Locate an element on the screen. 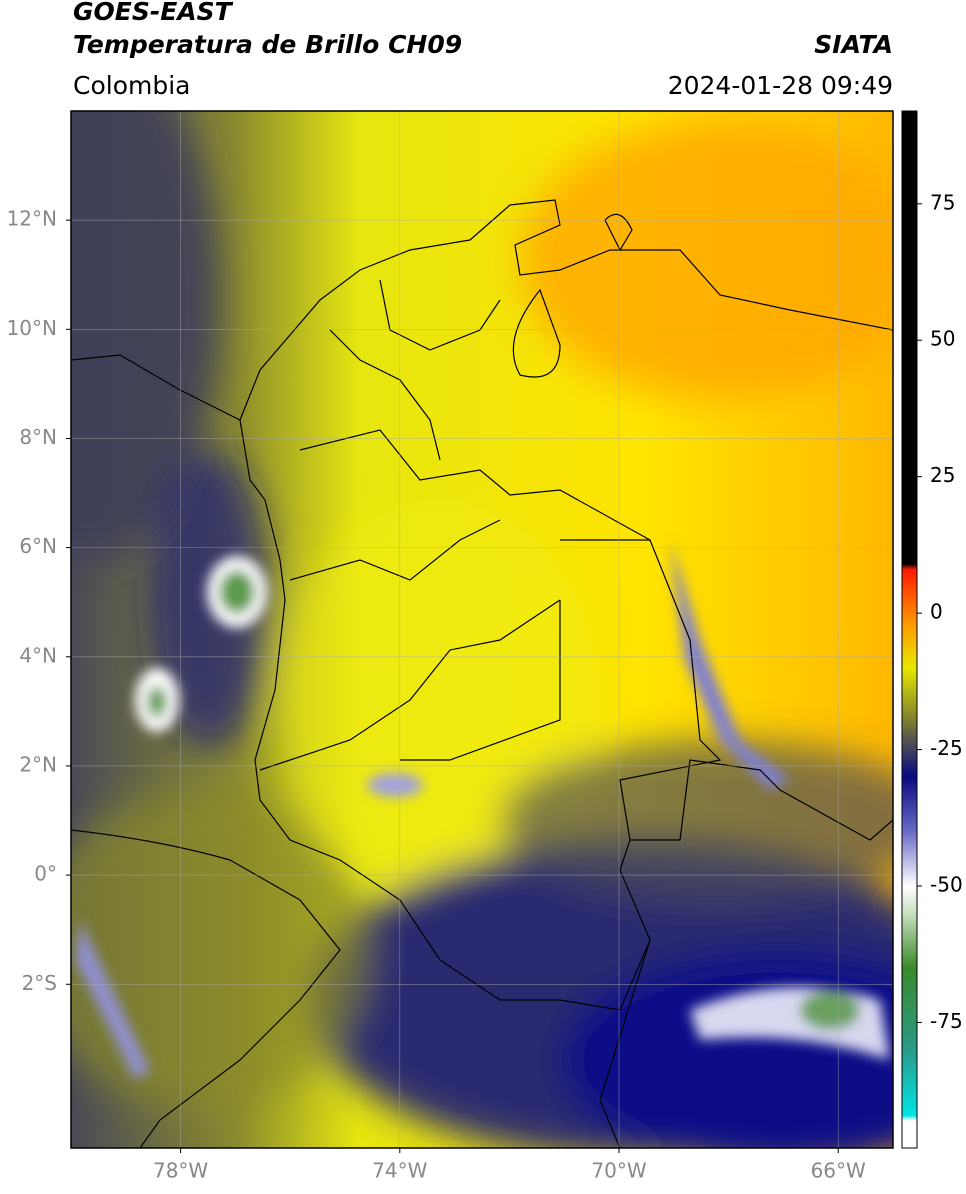 The height and width of the screenshot is (1194, 966). lon-tick-label: 74°W is located at coordinates (399, 1171).